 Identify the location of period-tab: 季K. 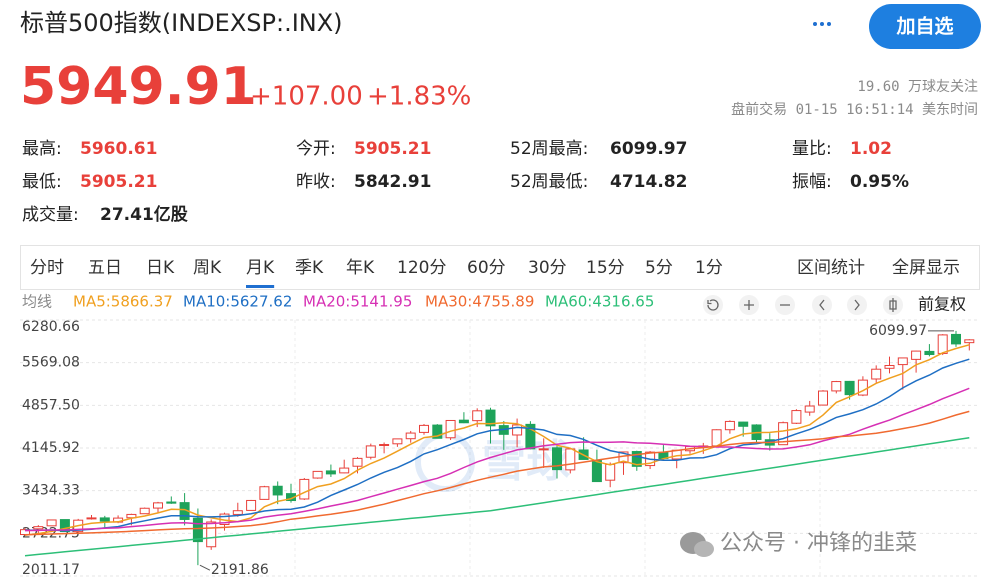
(309, 268).